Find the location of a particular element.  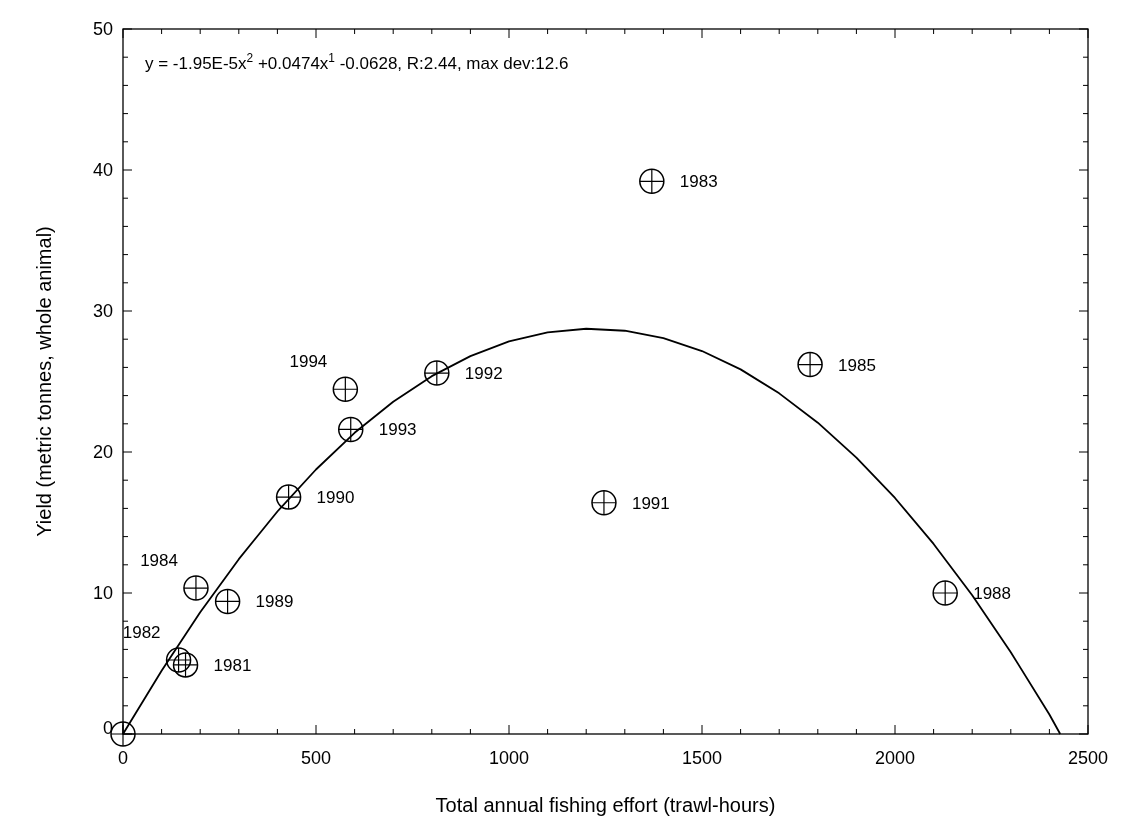

y-tick-label: 30 is located at coordinates (102, 311).